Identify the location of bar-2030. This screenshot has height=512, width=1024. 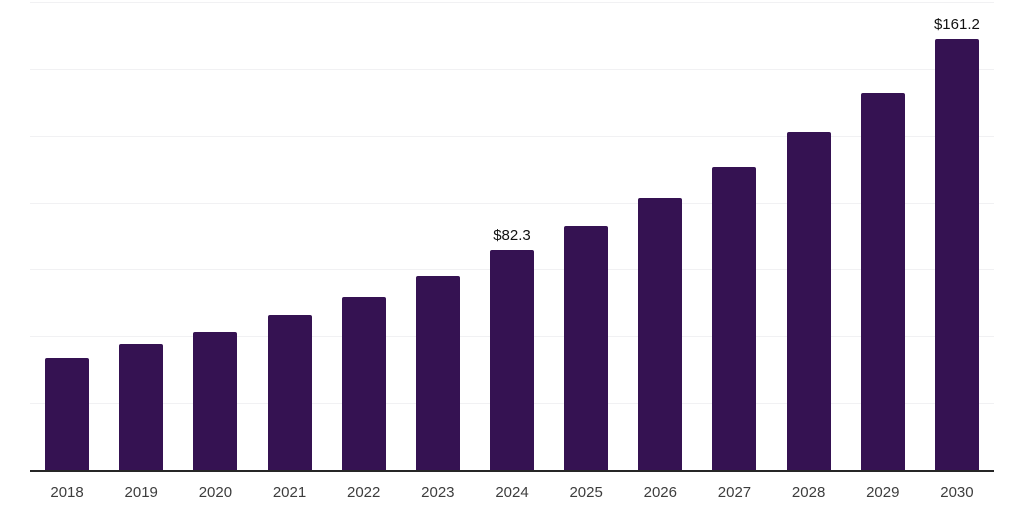
(956, 254).